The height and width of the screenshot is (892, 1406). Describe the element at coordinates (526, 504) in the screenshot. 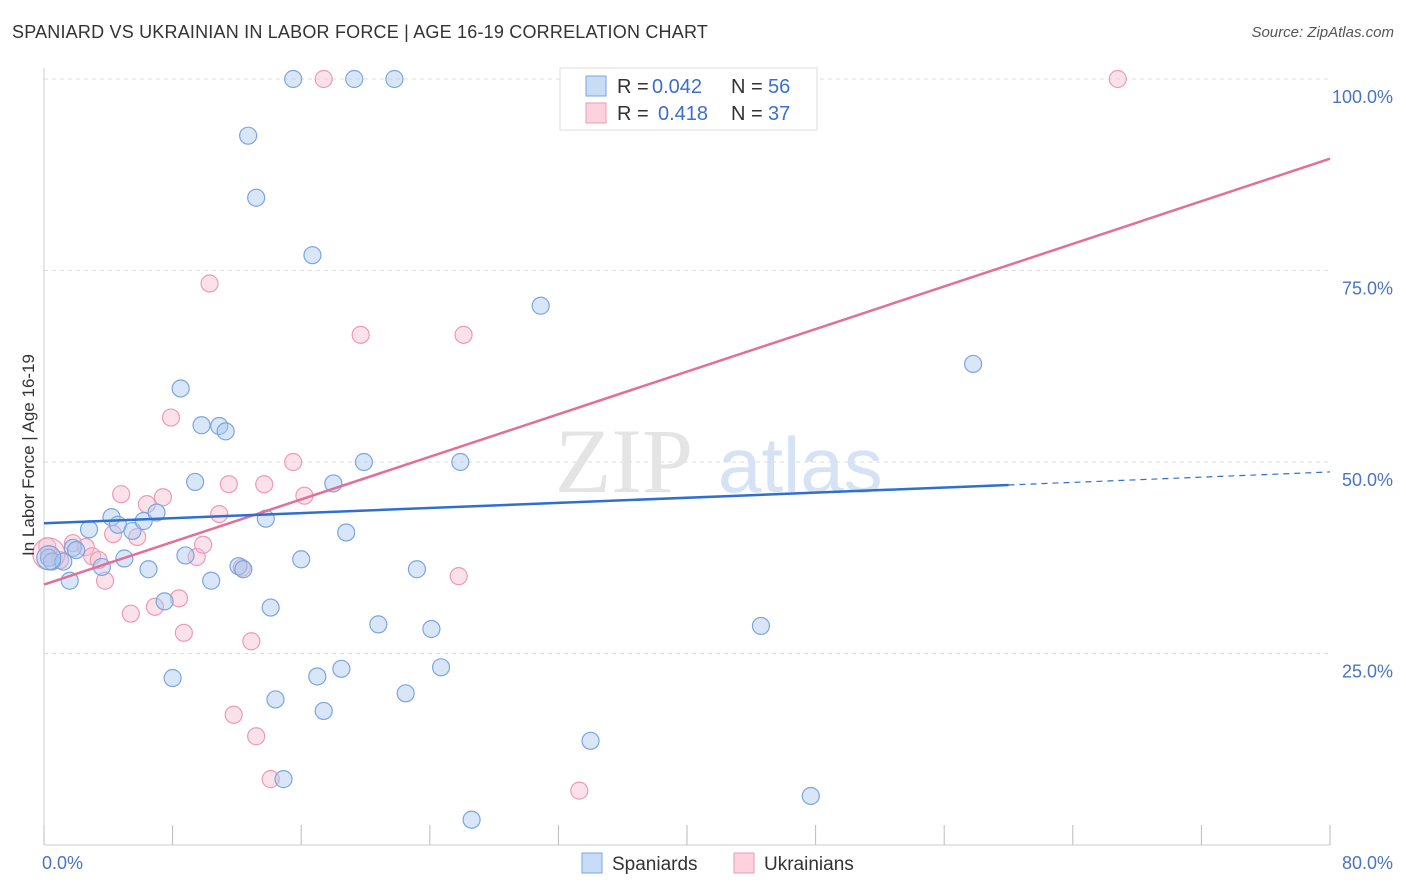

I see `spaniards-trend-line` at that location.